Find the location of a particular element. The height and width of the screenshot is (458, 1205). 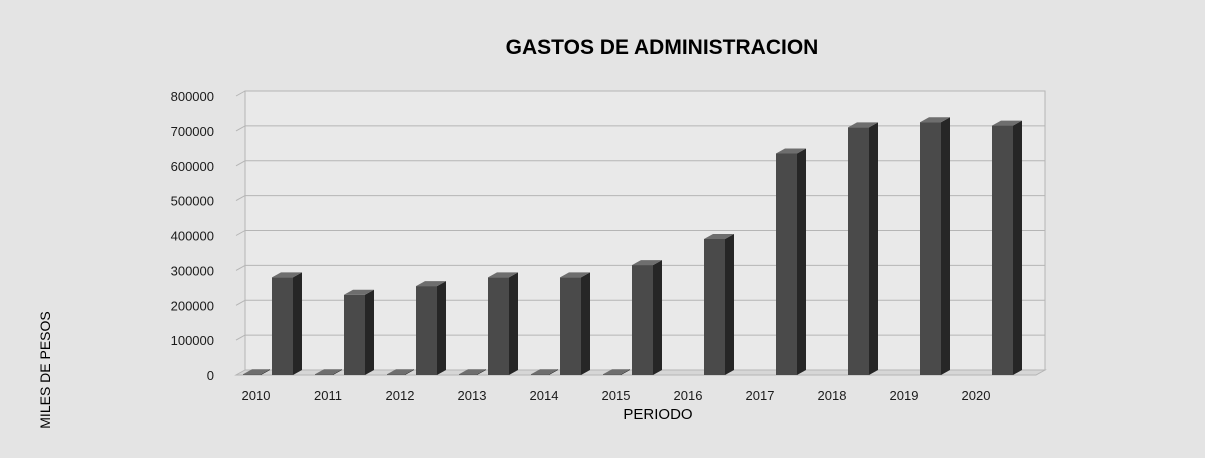

bar-series2-2014 is located at coordinates (575, 323).